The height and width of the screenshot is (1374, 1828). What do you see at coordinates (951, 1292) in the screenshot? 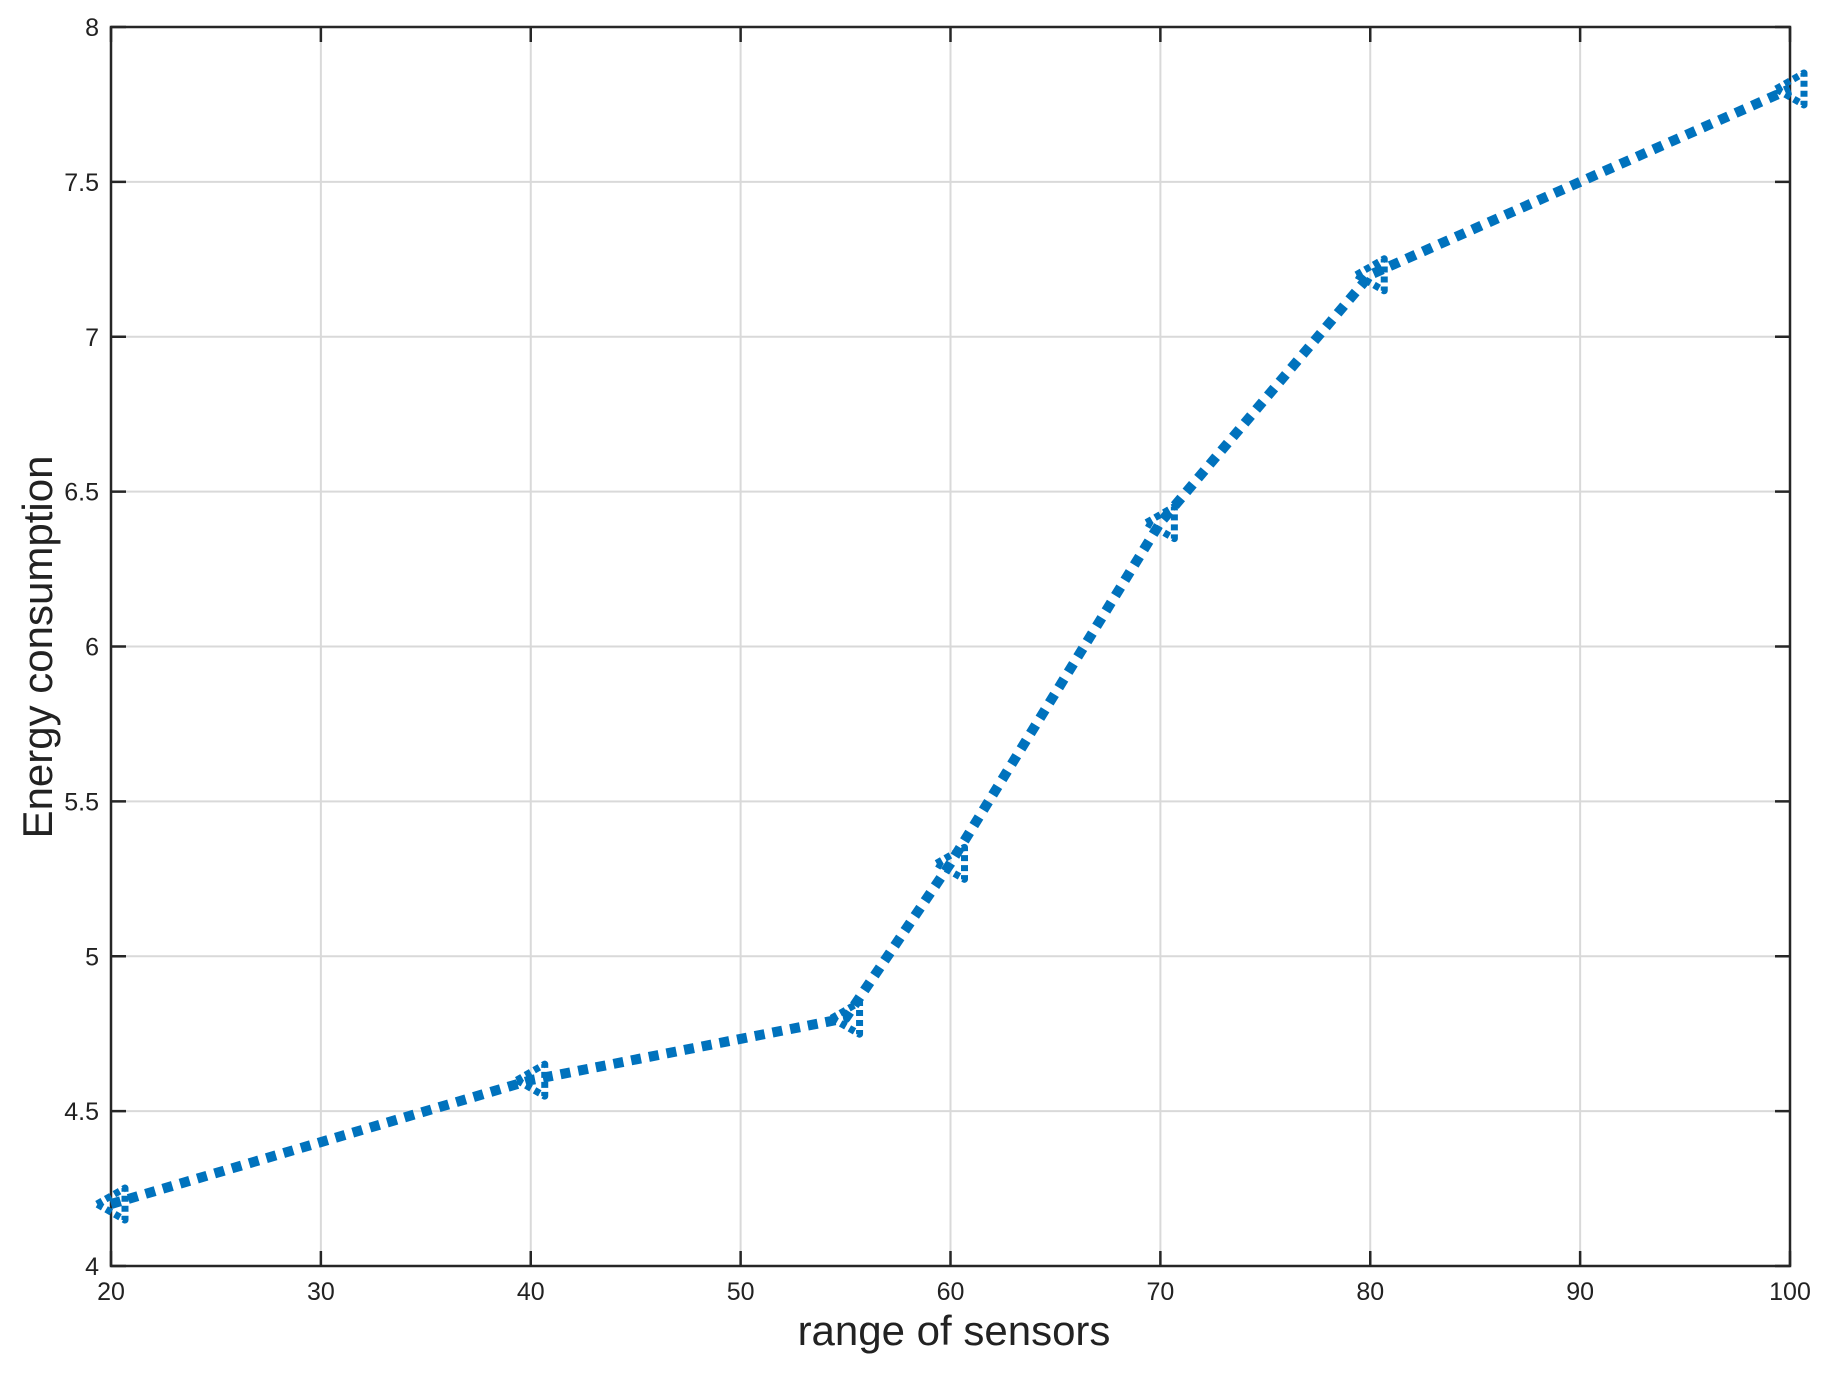
I see `x-tick-label: 60` at bounding box center [951, 1292].